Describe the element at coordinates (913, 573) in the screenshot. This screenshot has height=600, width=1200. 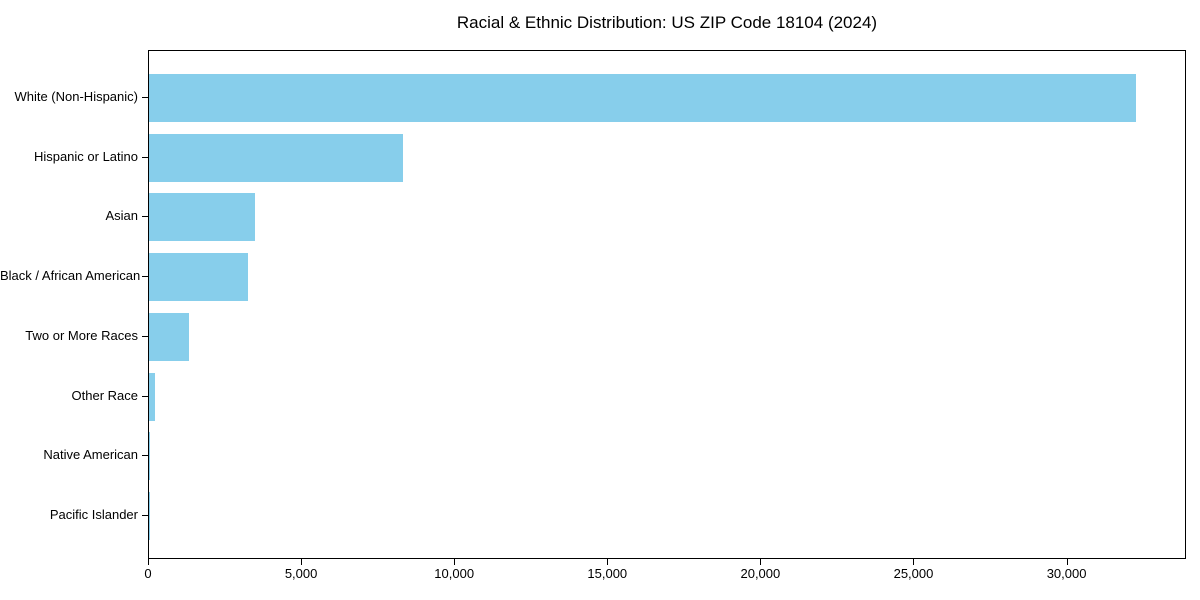
I see `x-tick-label-25000: 25,000` at that location.